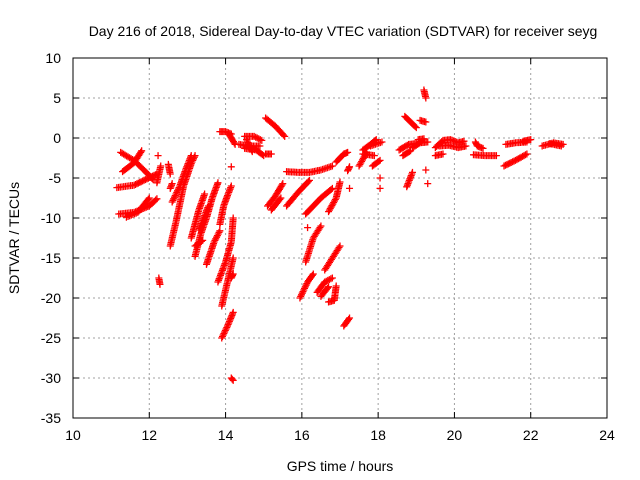 Image resolution: width=640 pixels, height=480 pixels. Describe the element at coordinates (51, 418) in the screenshot. I see `y-tick-label: -35` at that location.